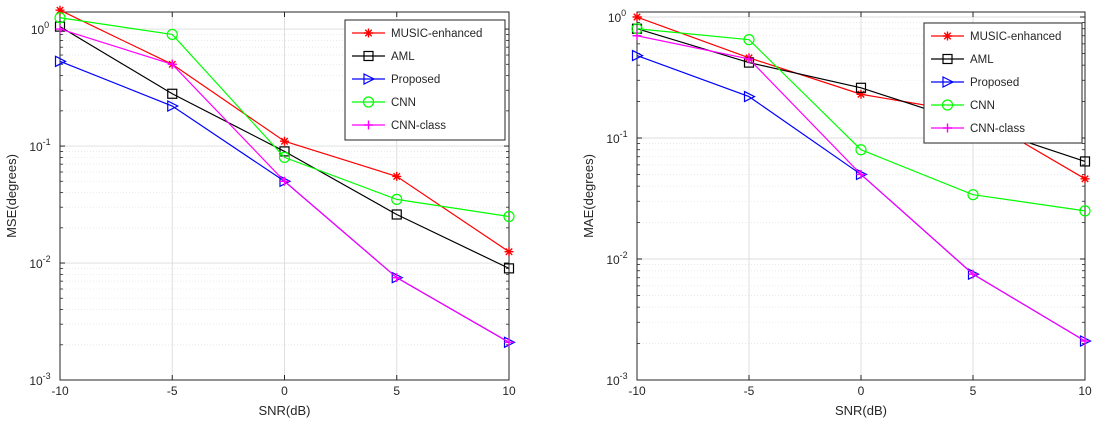  I want to click on y-tick-label: 10⁰, so click(617, 16).